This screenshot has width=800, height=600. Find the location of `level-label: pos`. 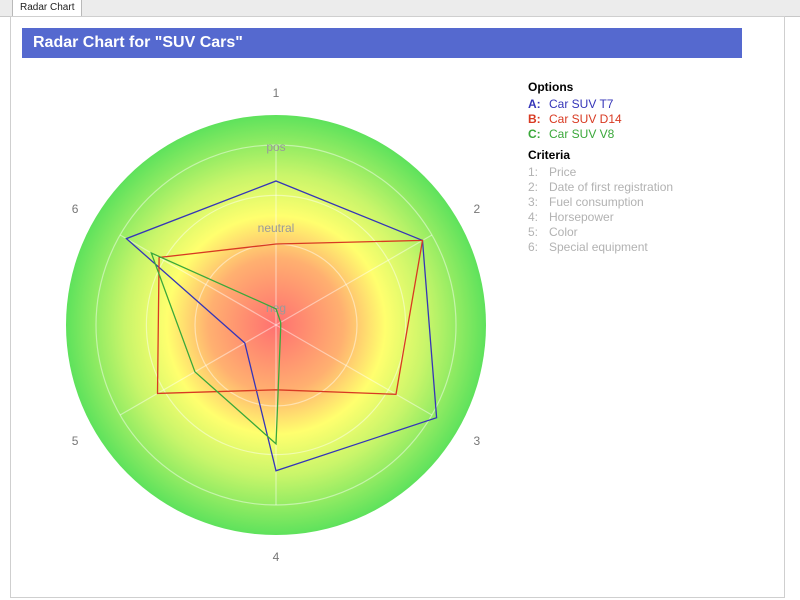

level-label: pos is located at coordinates (275, 147).